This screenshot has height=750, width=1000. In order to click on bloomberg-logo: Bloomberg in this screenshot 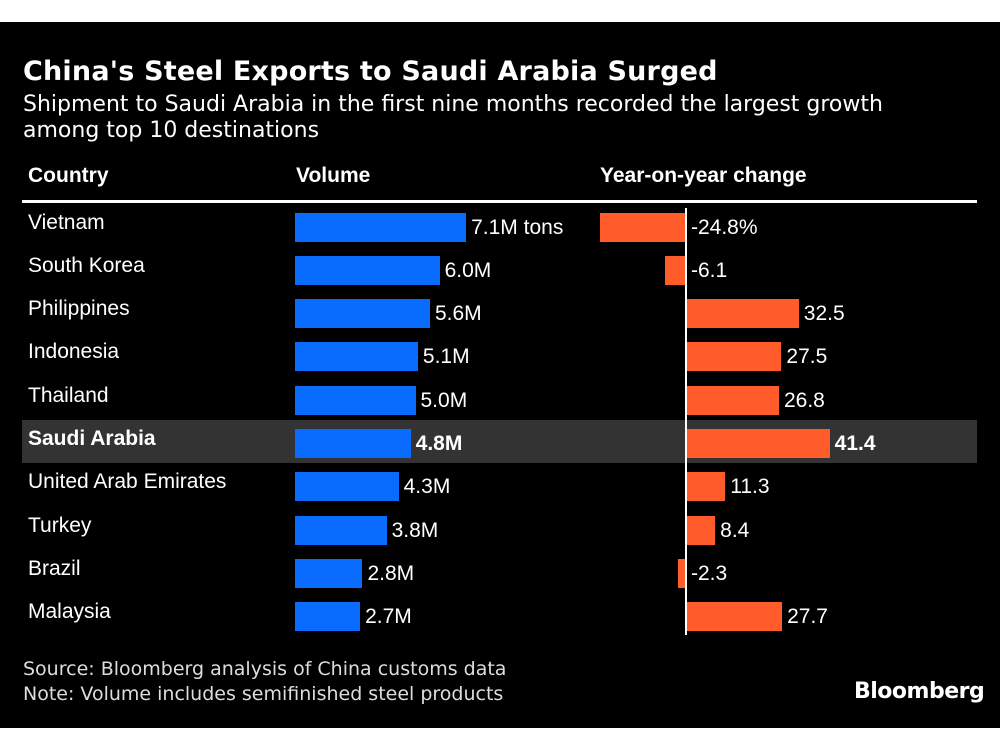, I will do `click(919, 691)`.